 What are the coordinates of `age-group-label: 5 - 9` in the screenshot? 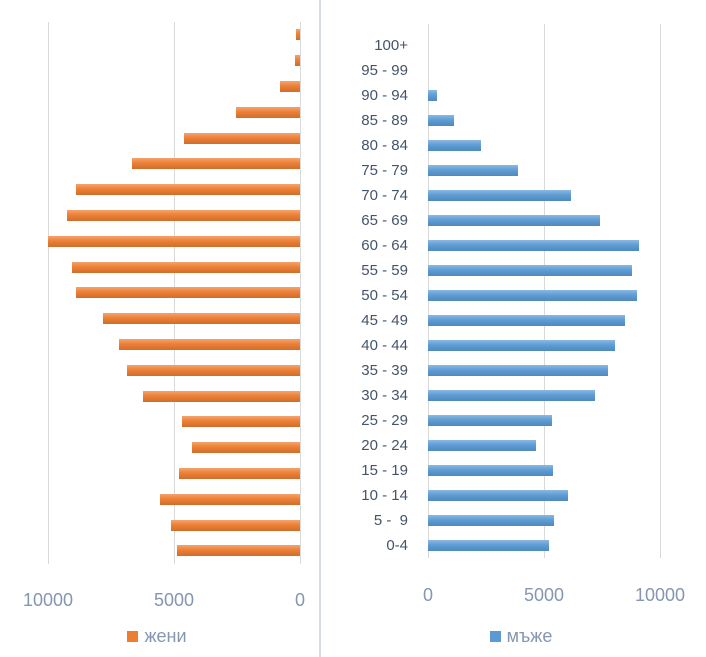 It's located at (390, 520).